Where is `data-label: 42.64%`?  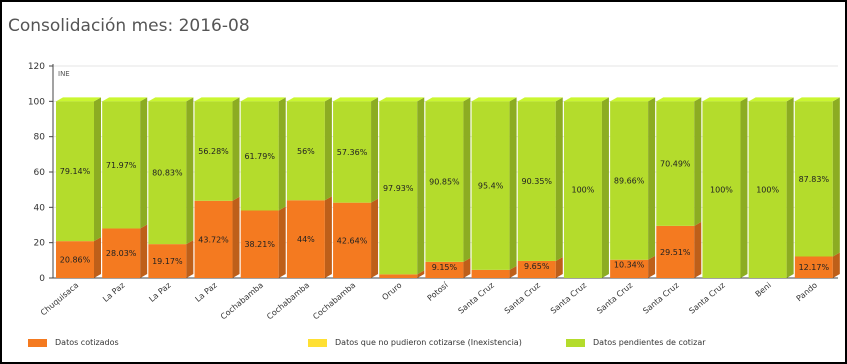 data-label: 42.64% is located at coordinates (352, 240).